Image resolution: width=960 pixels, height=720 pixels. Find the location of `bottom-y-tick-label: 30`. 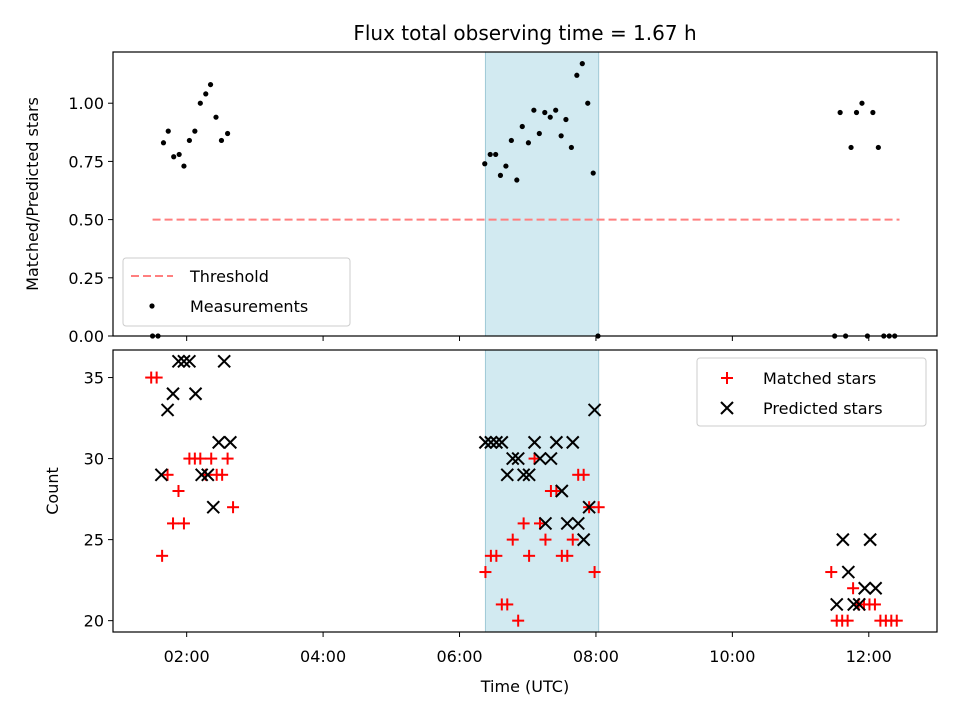

bottom-y-tick-label: 30 is located at coordinates (94, 459).